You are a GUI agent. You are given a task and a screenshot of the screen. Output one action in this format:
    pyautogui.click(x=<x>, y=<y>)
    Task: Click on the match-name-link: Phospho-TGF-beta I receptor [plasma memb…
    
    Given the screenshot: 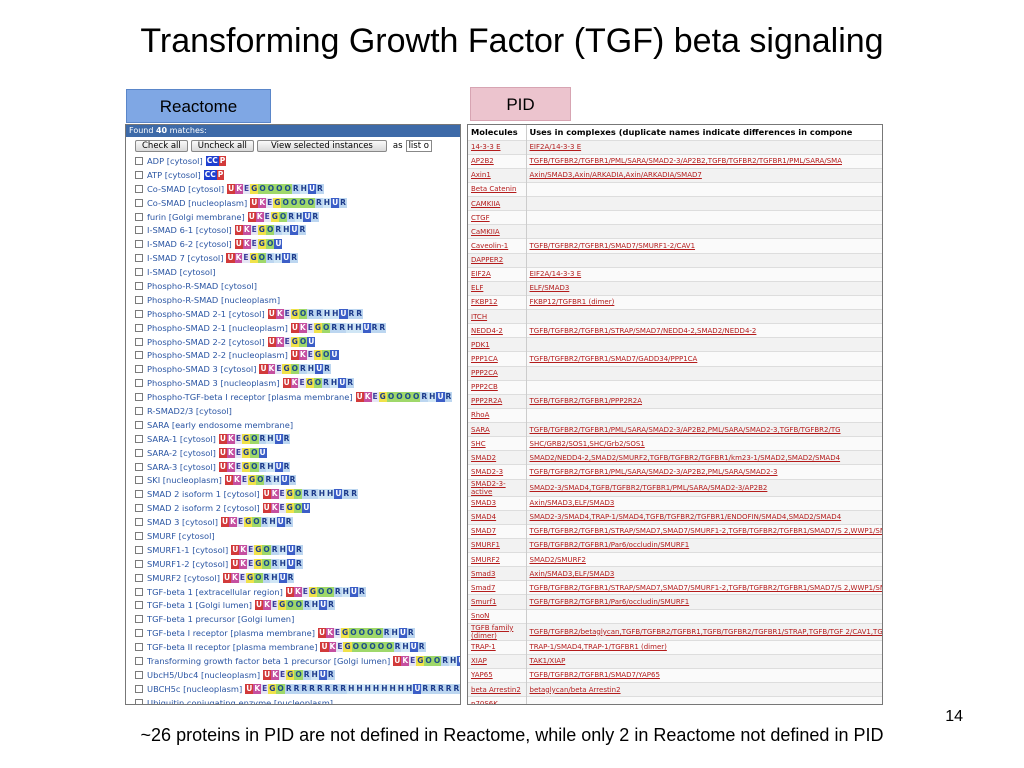 What is the action you would take?
    pyautogui.click(x=250, y=397)
    